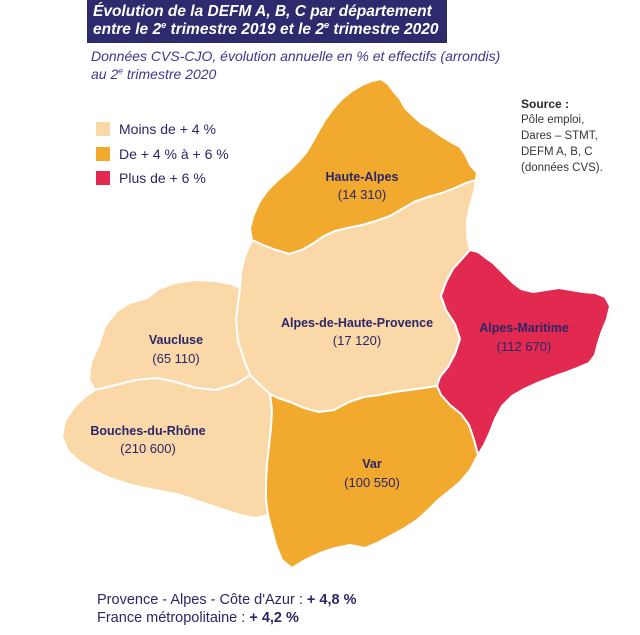  Describe the element at coordinates (557, 152) in the screenshot. I see `source-line: DEFM A, B, C` at that location.